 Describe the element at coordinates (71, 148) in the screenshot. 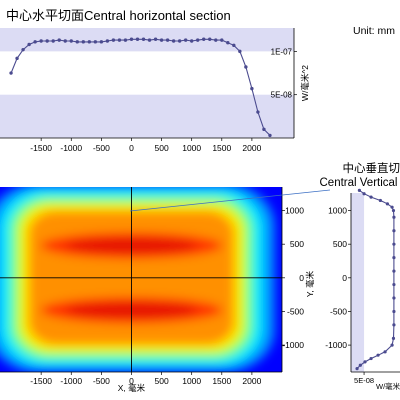

I see `horizontal-x-tick-label: -1000` at that location.